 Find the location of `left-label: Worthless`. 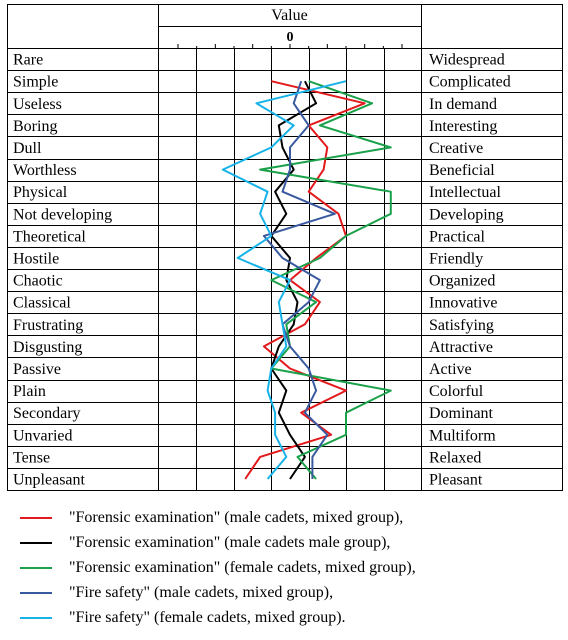

left-label: Worthless is located at coordinates (45, 170).